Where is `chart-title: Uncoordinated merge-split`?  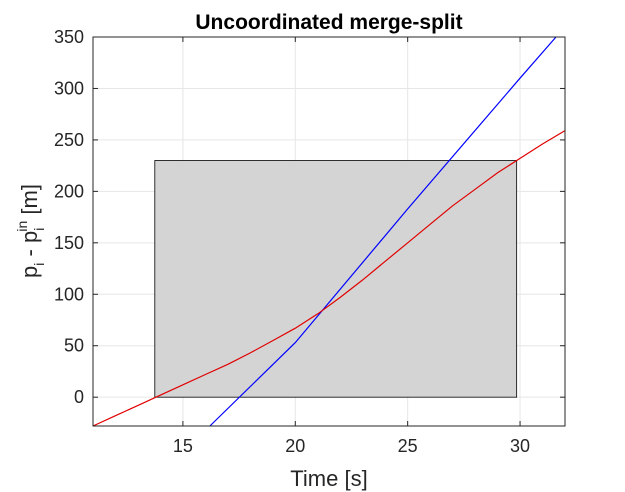
chart-title: Uncoordinated merge-split is located at coordinates (328, 22).